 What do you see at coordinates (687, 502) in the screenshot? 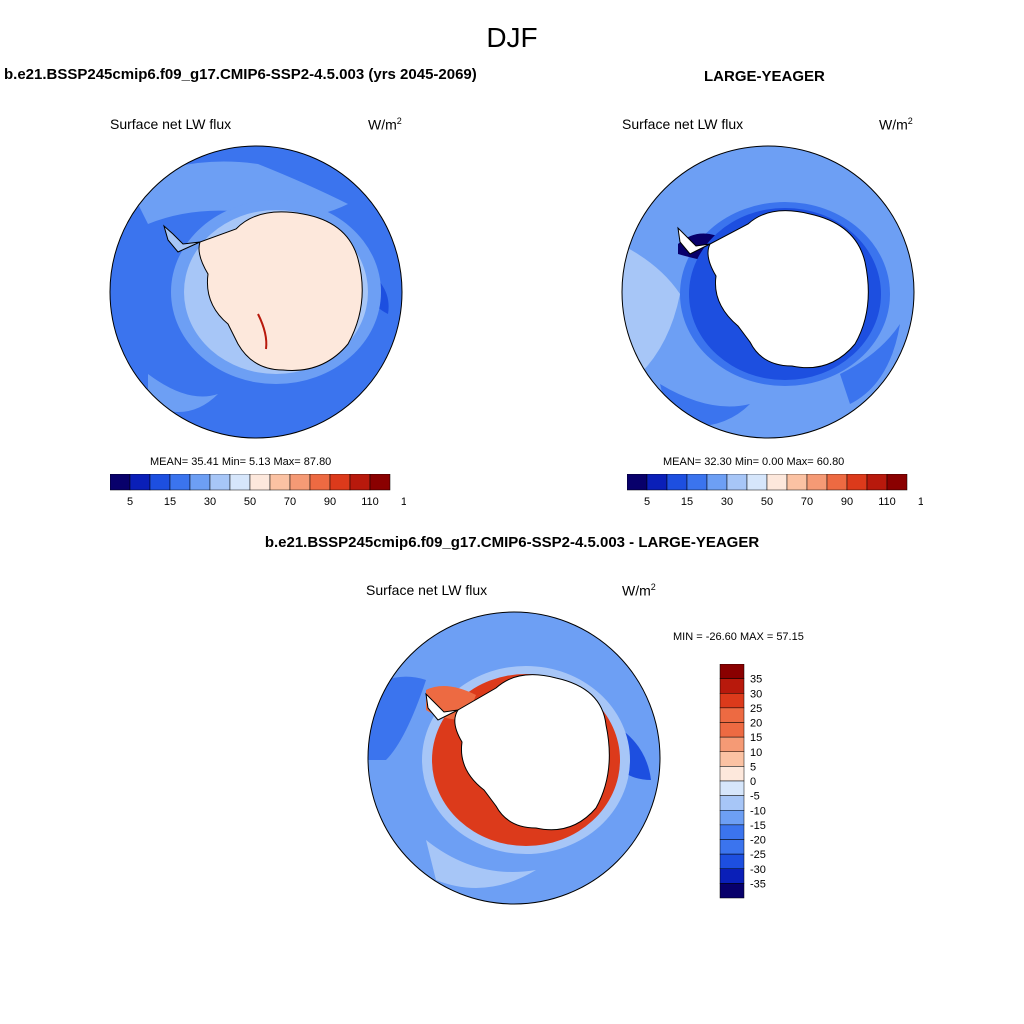
I see `panel2-colorbar-tick-label: 15` at bounding box center [687, 502].